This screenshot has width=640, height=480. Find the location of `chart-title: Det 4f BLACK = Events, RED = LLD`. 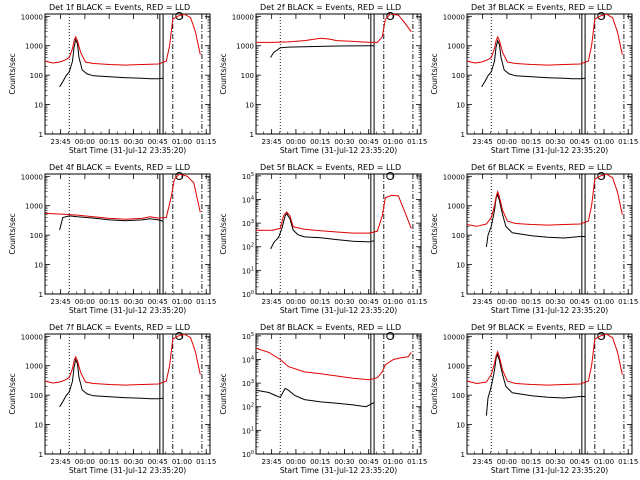

chart-title: Det 4f BLACK = Events, RED = LLD is located at coordinates (119, 167).